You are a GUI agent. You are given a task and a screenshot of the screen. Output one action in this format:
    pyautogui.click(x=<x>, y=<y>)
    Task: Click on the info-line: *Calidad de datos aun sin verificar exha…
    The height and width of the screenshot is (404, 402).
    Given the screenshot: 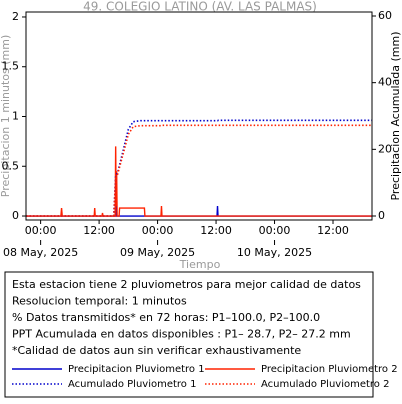 What is the action you would take?
    pyautogui.click(x=156, y=350)
    